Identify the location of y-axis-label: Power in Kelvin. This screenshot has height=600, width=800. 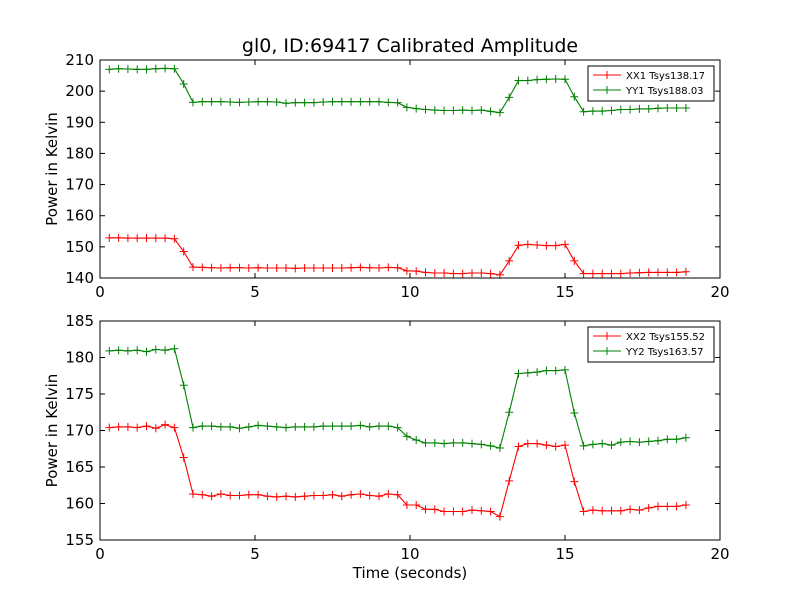
(52, 169).